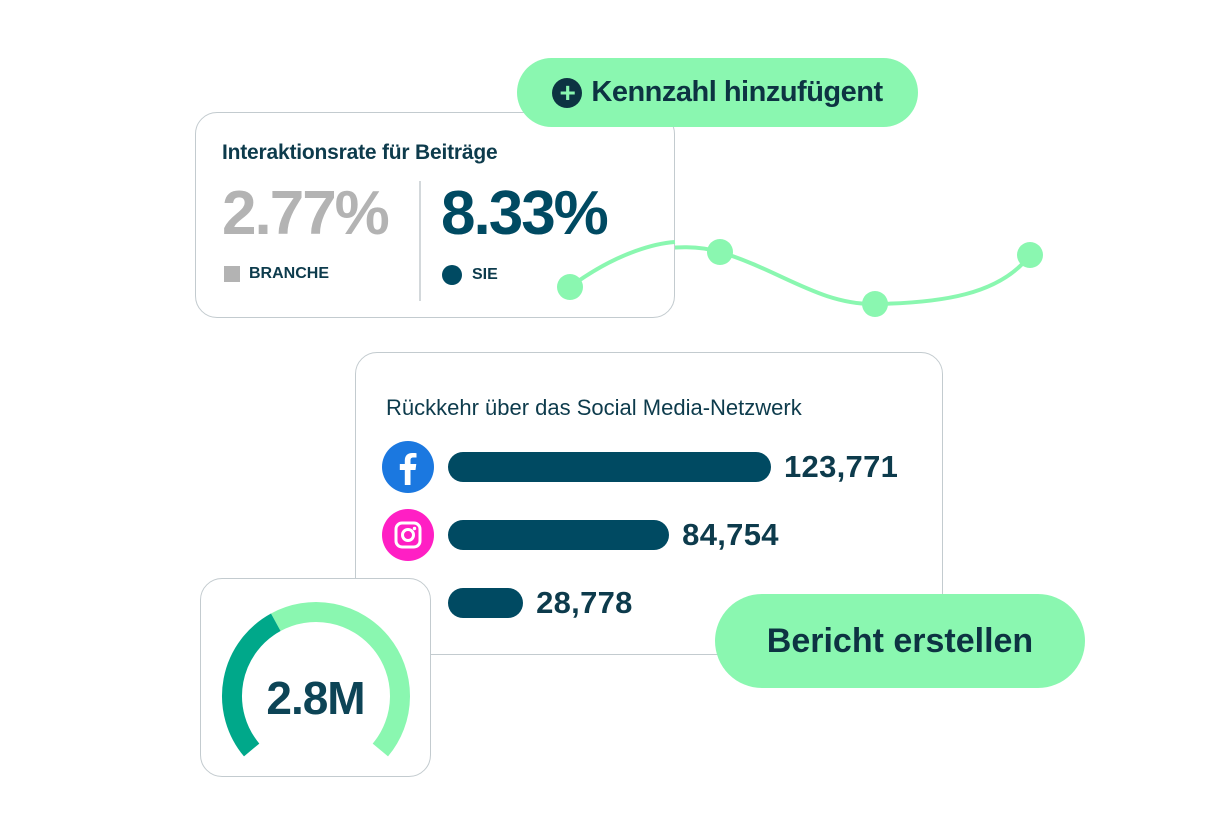 The image size is (1221, 813). What do you see at coordinates (232, 274) in the screenshot?
I see `square-icon` at bounding box center [232, 274].